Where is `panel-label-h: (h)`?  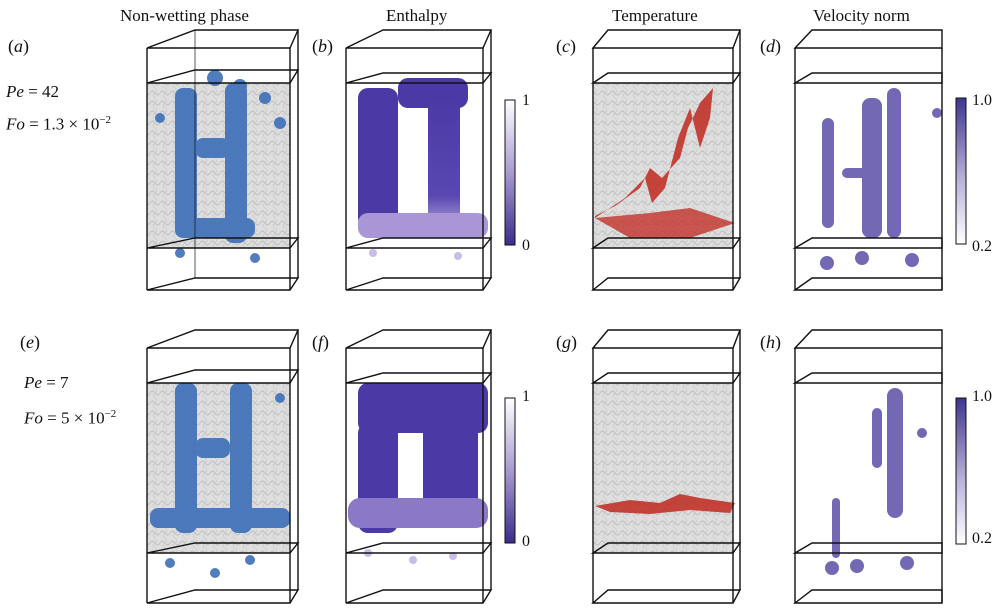
panel-label-h: (h) is located at coordinates (770, 342).